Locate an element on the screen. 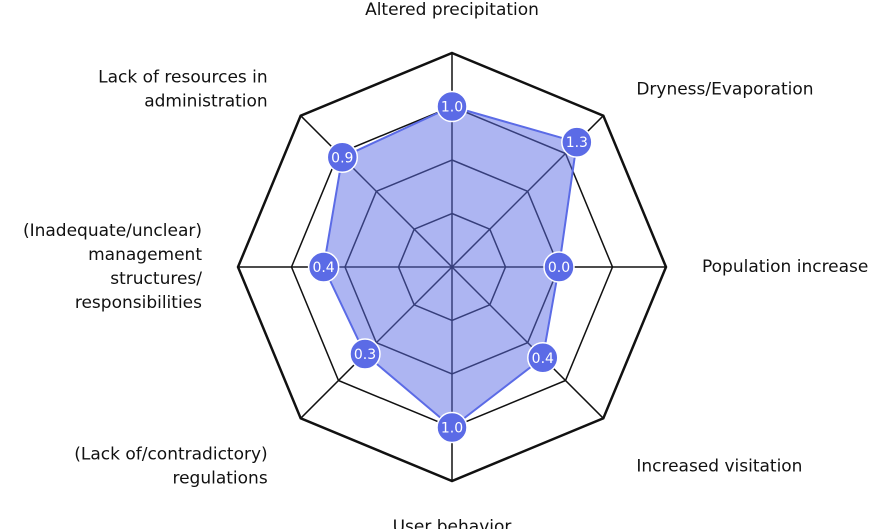 The image size is (889, 529). category-label: Dryness/Evaporation is located at coordinates (724, 90).